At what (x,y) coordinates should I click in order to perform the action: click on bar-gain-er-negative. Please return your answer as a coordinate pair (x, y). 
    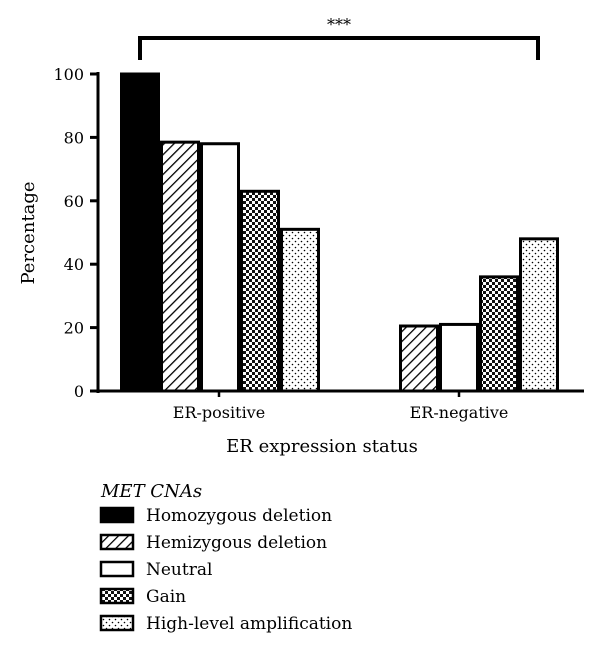
    Looking at the image, I should click on (499, 334).